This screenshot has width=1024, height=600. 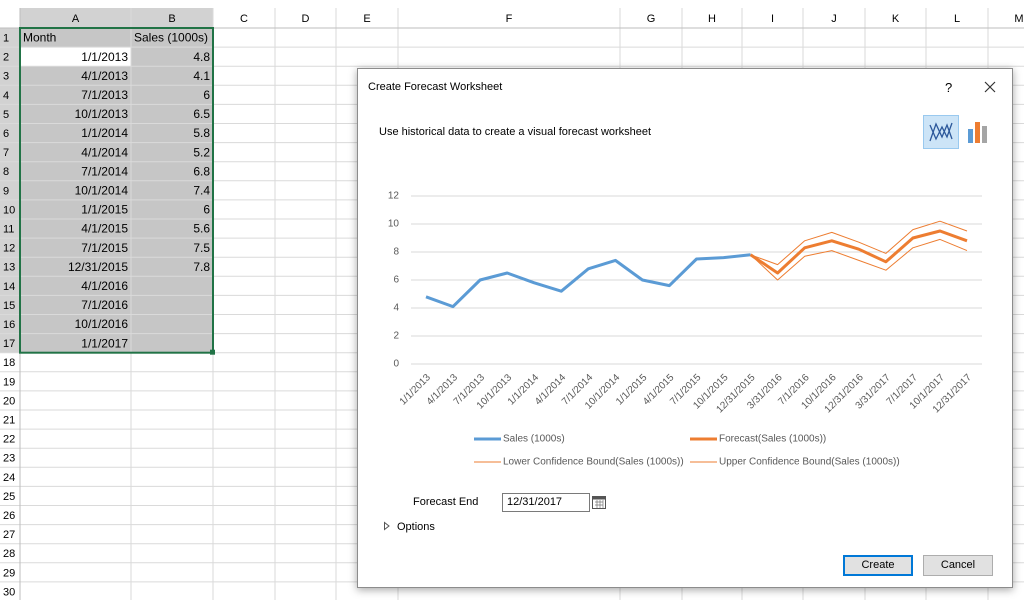 I want to click on selected-col-headers, so click(x=116, y=18).